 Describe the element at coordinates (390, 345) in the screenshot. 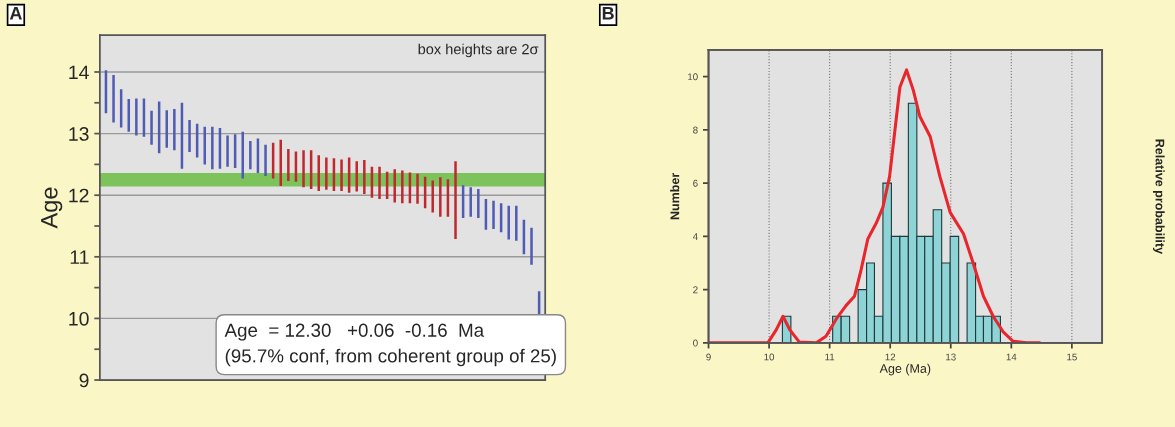

I see `annotation: Age = 12.30 +0.06 -0.16 Ma (95.7% conf, from coherent group of 25)` at that location.